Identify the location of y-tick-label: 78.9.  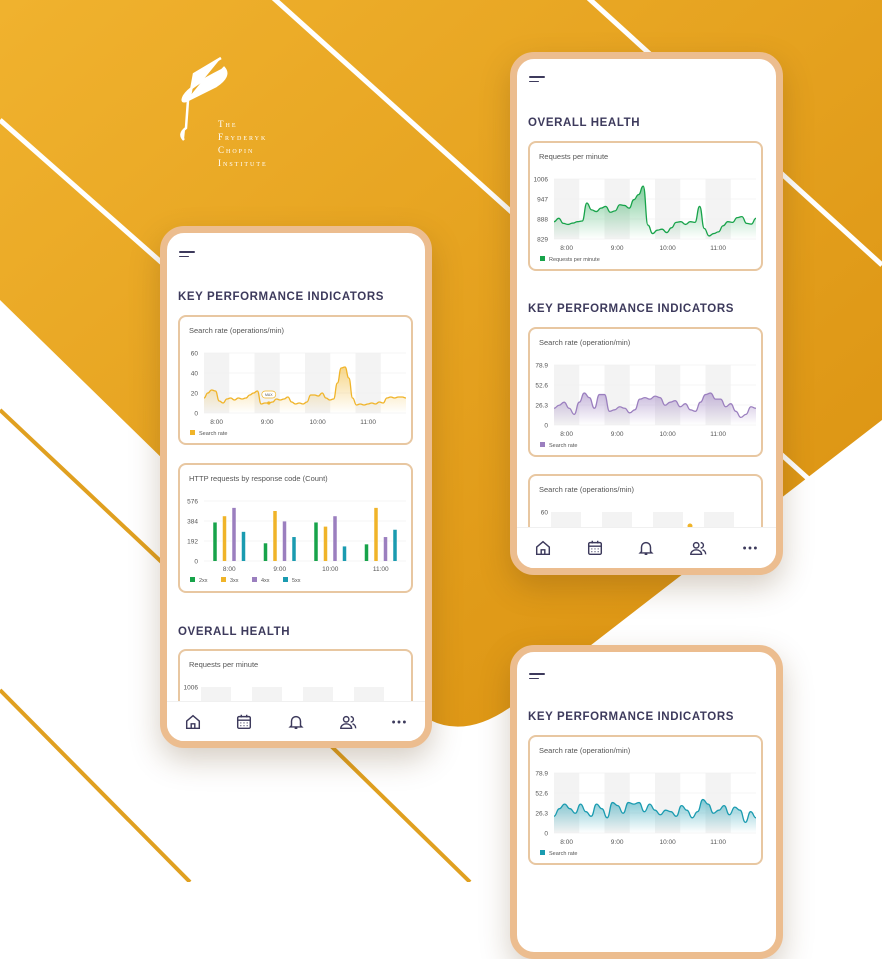
(541, 366).